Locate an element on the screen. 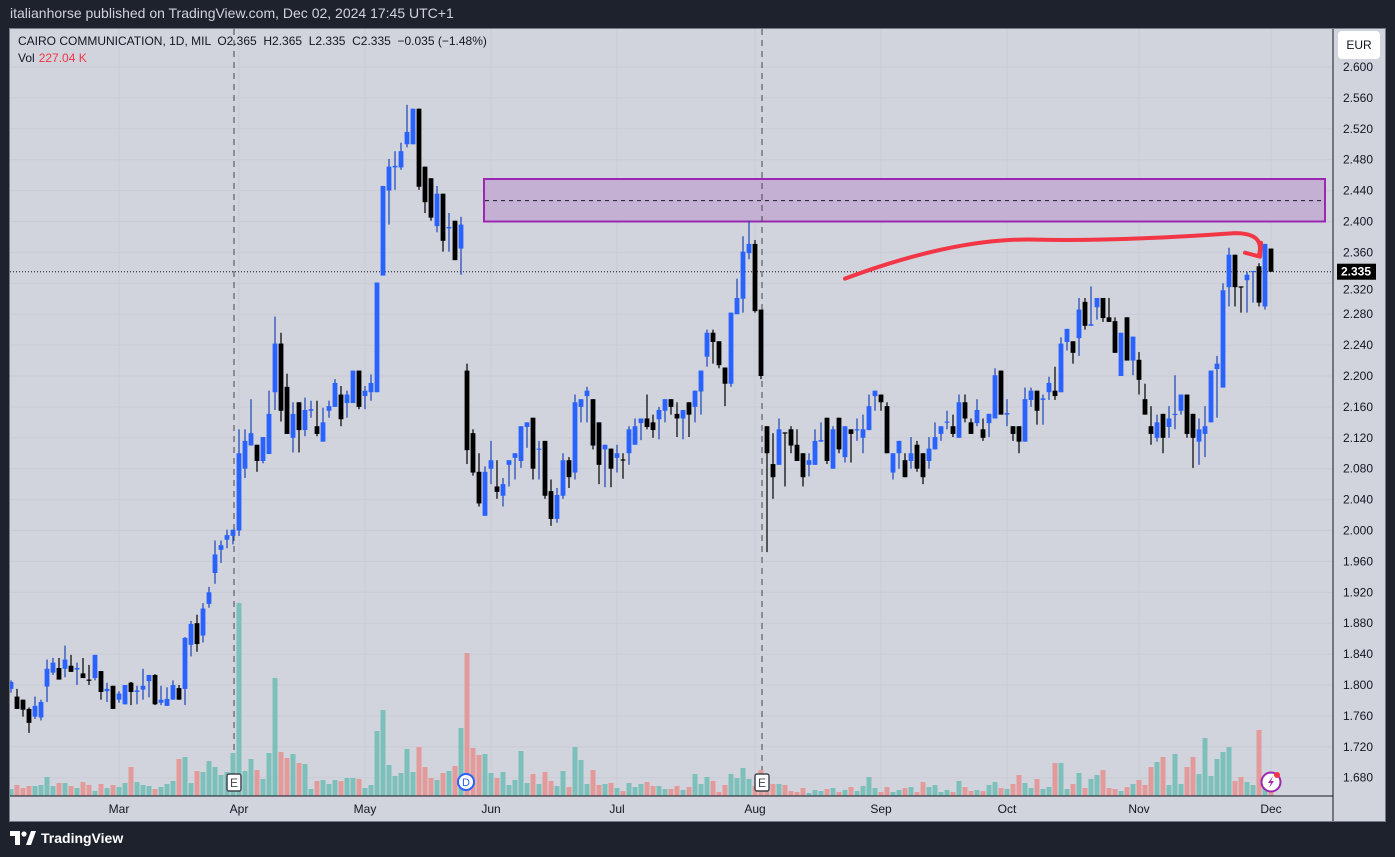 This screenshot has width=1395, height=857. dividend-marker-icon is located at coordinates (466, 782).